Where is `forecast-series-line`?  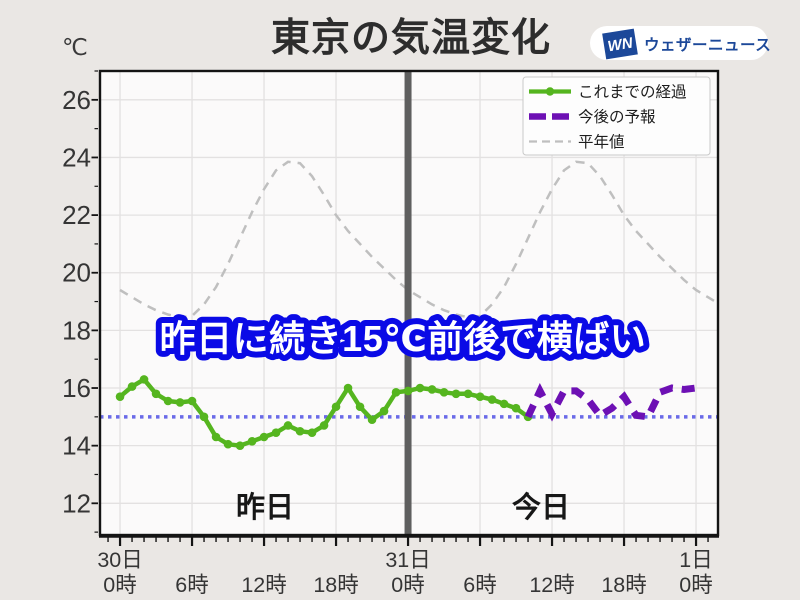 forecast-series-line is located at coordinates (610, 402).